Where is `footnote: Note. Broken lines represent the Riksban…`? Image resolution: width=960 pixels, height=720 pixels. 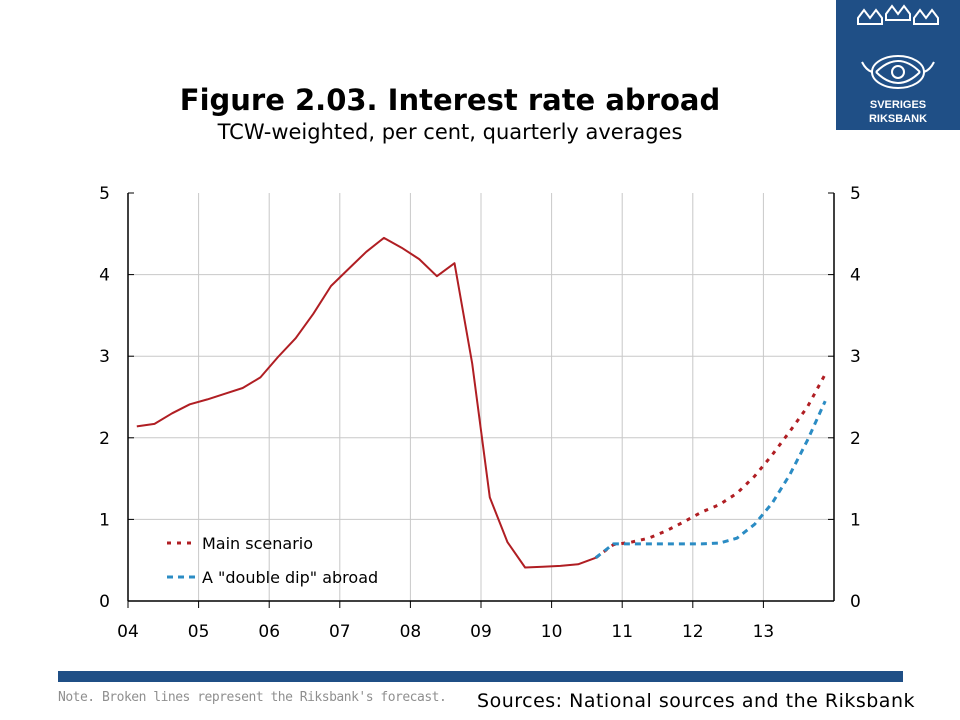
footnote: Note. Broken lines represent the Riksban… is located at coordinates (252, 697).